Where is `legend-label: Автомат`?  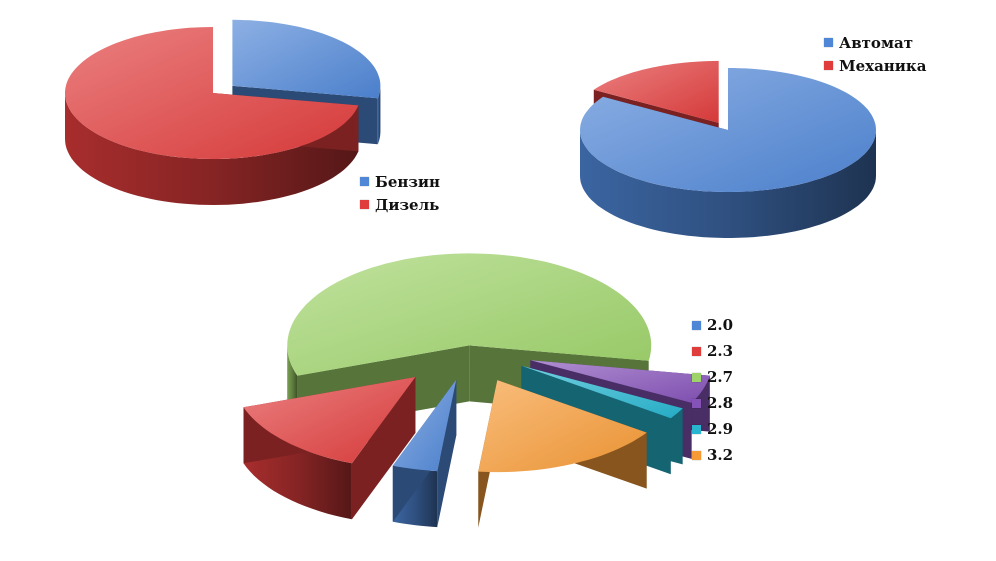
legend-label: Автомат is located at coordinates (876, 42).